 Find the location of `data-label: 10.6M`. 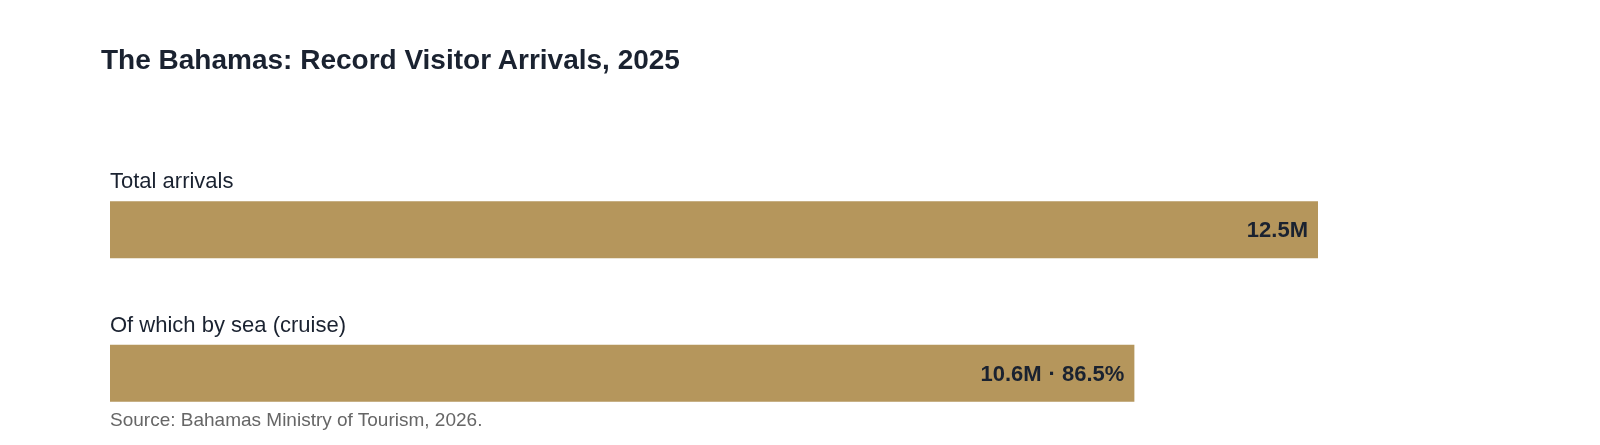

data-label: 10.6M is located at coordinates (1011, 373).